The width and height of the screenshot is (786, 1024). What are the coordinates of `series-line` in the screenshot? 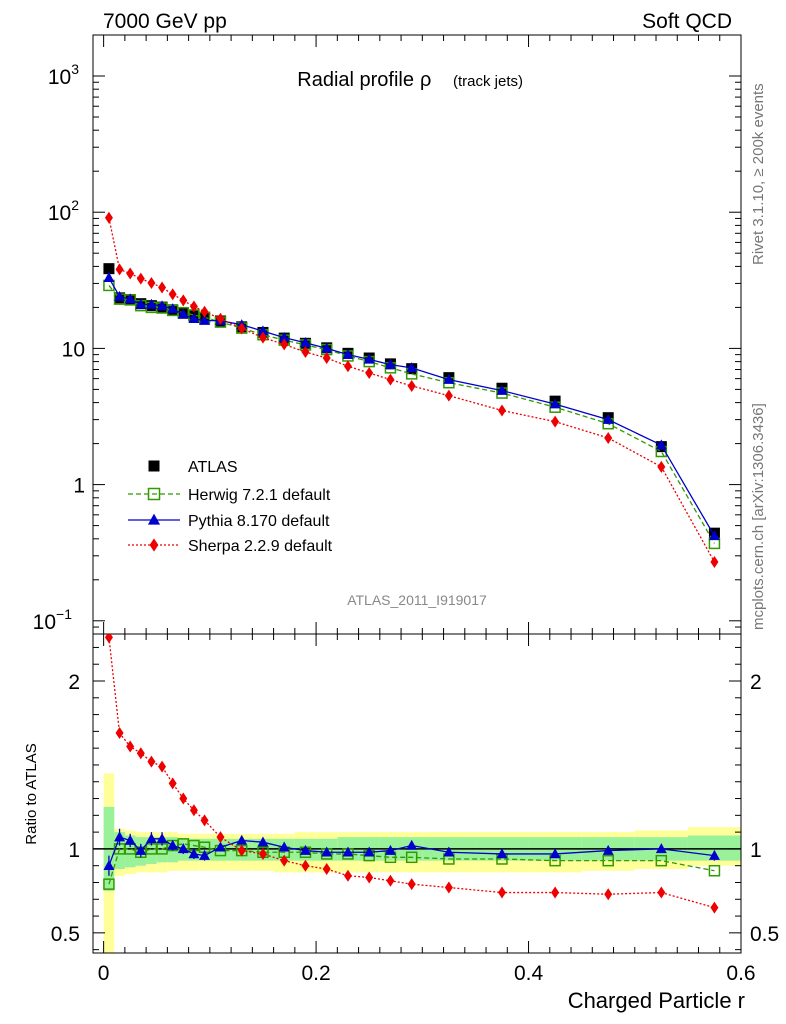 It's located at (411, 864).